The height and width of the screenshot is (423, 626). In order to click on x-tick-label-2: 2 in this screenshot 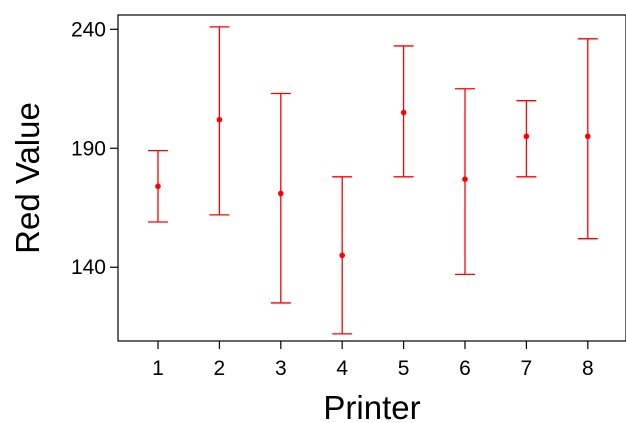, I will do `click(220, 368)`.